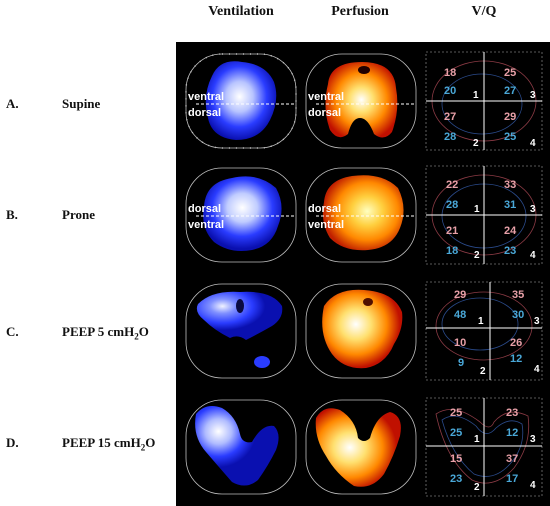  Describe the element at coordinates (484, 11) in the screenshot. I see `column-header-vq: V/Q` at that location.